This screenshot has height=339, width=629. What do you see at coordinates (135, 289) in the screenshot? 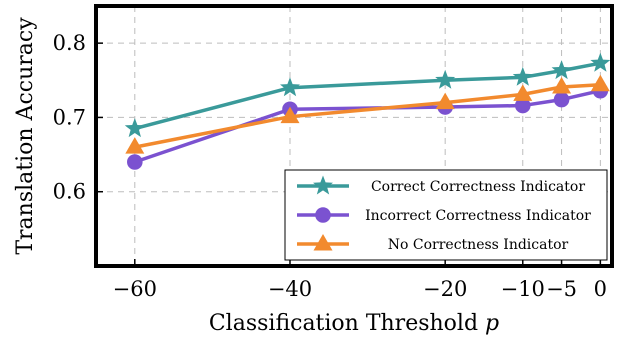
I see `x-tick-label: −60` at bounding box center [135, 289].